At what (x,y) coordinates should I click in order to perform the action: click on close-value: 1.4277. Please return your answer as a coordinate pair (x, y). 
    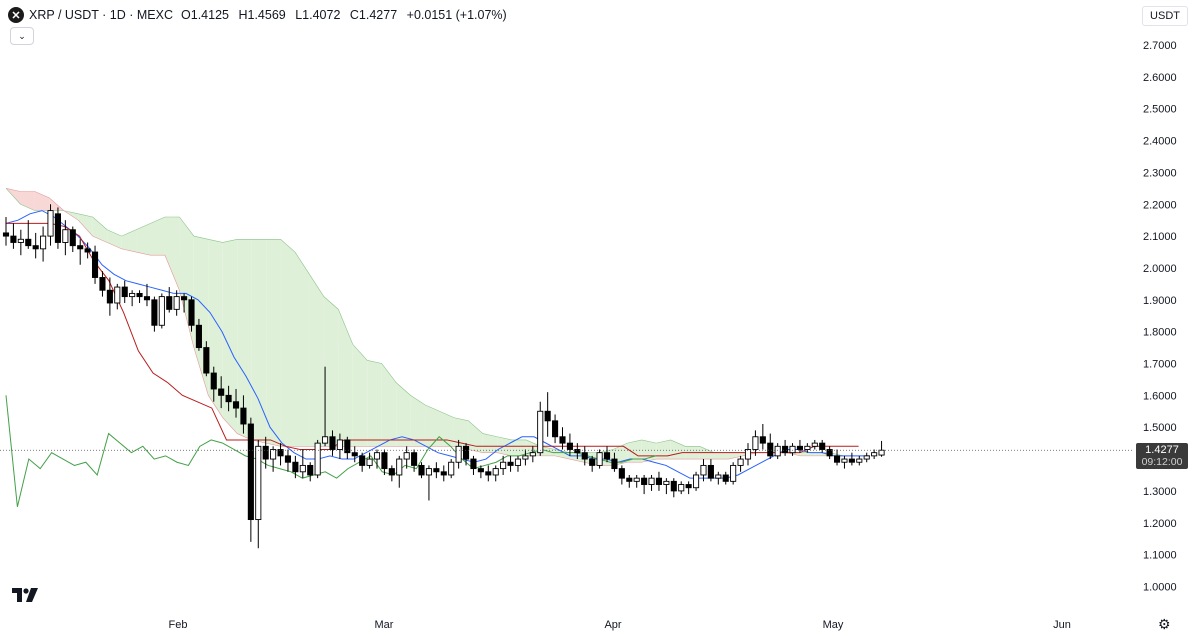
    Looking at the image, I should click on (378, 15).